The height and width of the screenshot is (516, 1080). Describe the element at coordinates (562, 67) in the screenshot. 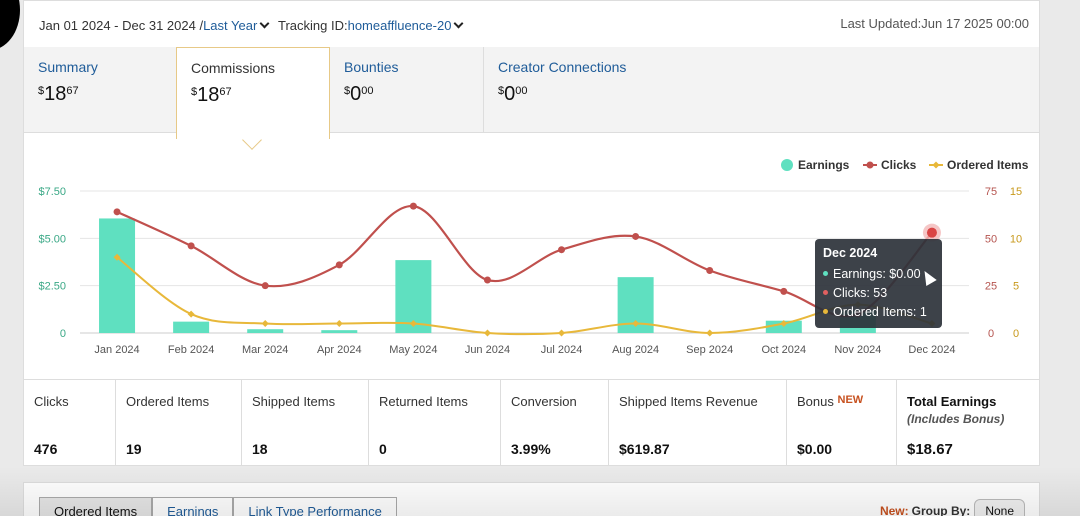

I see `tab-label: Creator Connections` at that location.